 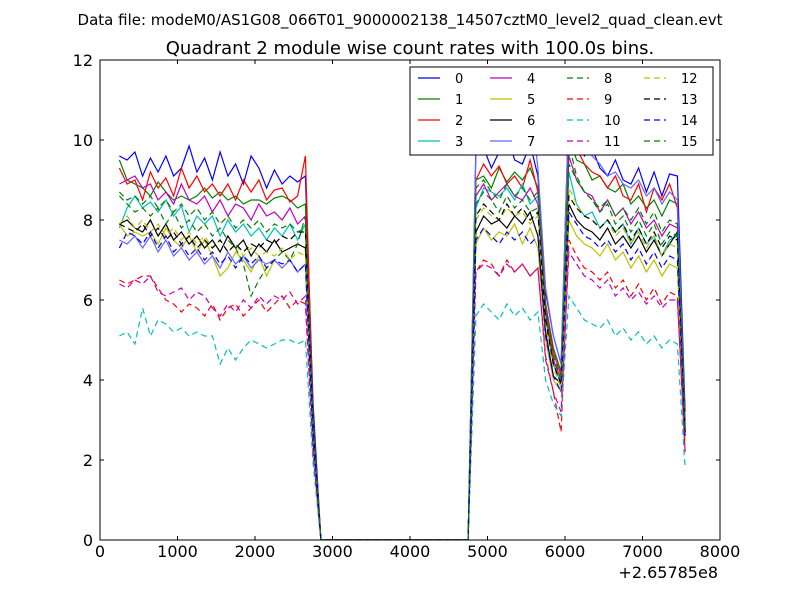 What do you see at coordinates (459, 142) in the screenshot?
I see `legend-label-3: 3` at bounding box center [459, 142].